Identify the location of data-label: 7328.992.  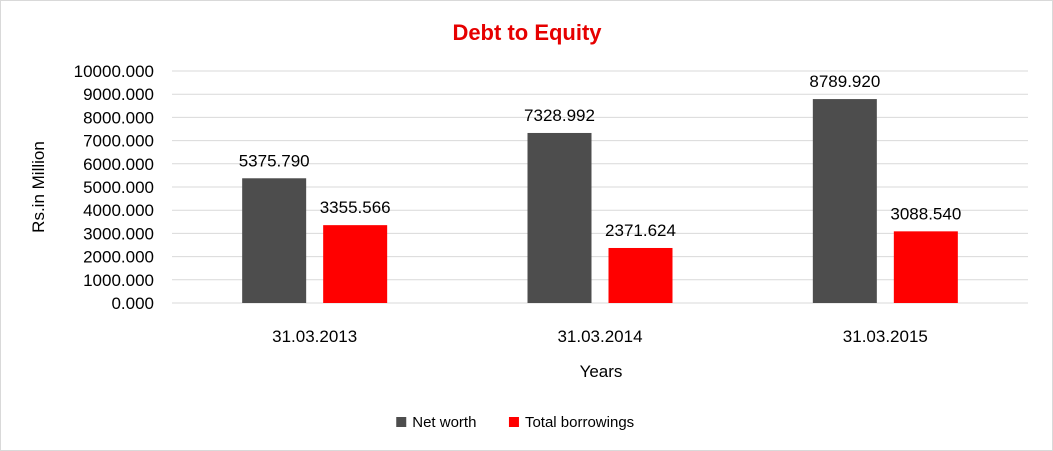
(559, 115).